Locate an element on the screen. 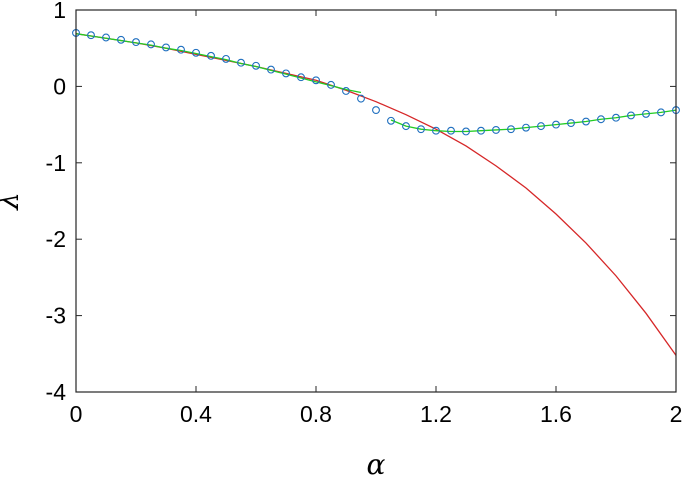 The width and height of the screenshot is (685, 479). x-tick-label: 0.4 is located at coordinates (196, 414).